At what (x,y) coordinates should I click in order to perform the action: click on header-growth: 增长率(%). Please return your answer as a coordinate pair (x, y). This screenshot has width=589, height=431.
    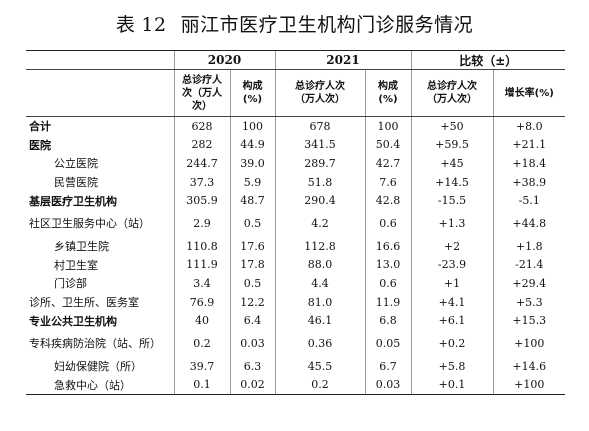
    Looking at the image, I should click on (528, 93).